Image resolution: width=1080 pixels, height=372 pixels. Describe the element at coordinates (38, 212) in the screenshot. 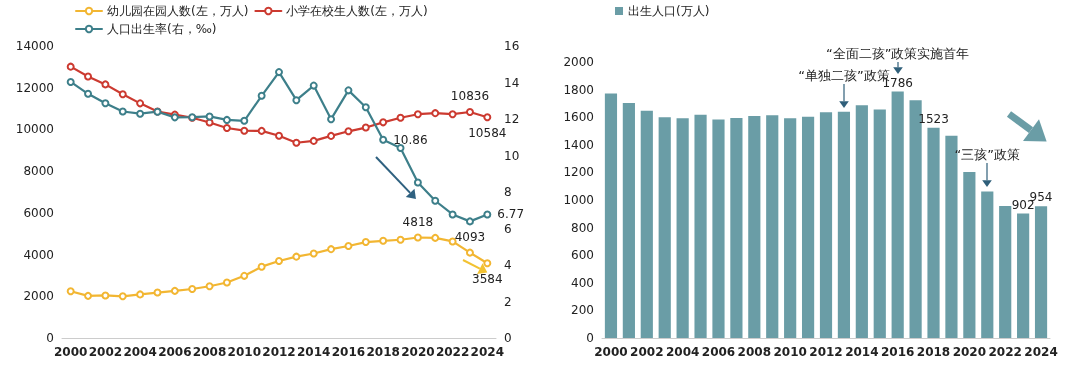

I see `y-tick-label: 6000` at that location.